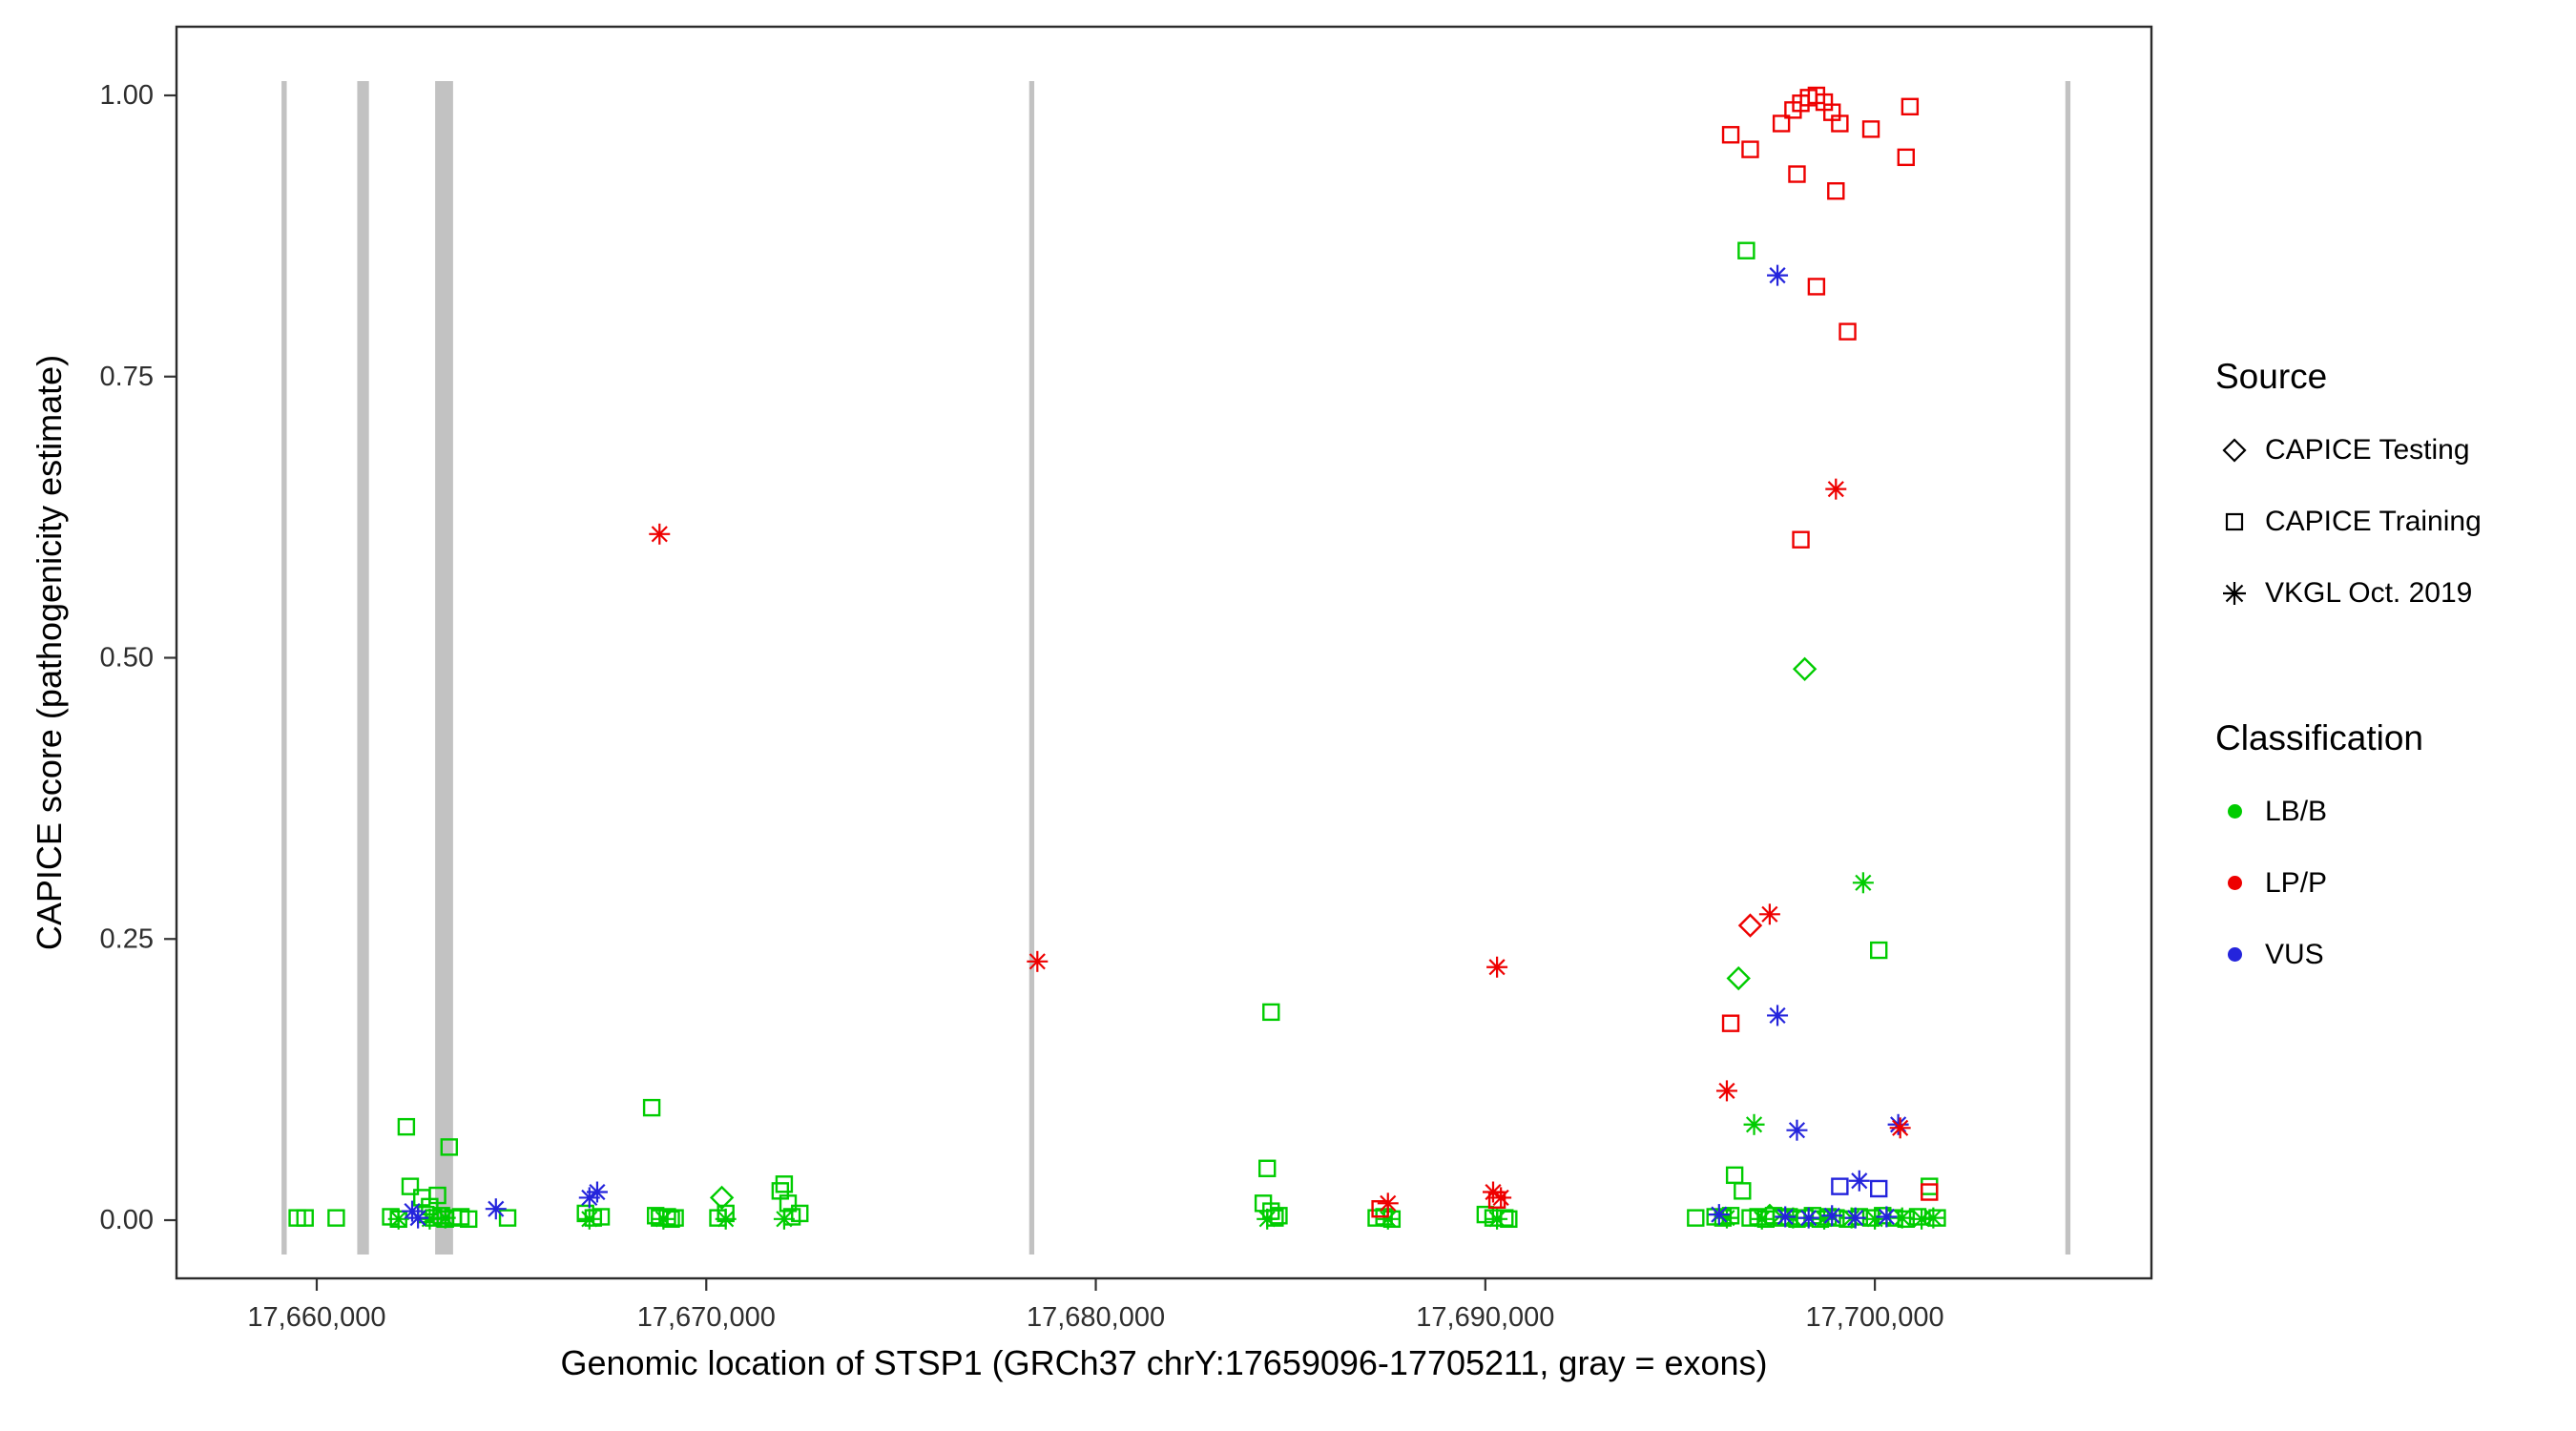 The width and height of the screenshot is (2576, 1431). I want to click on legend-source-title: Source, so click(2271, 376).